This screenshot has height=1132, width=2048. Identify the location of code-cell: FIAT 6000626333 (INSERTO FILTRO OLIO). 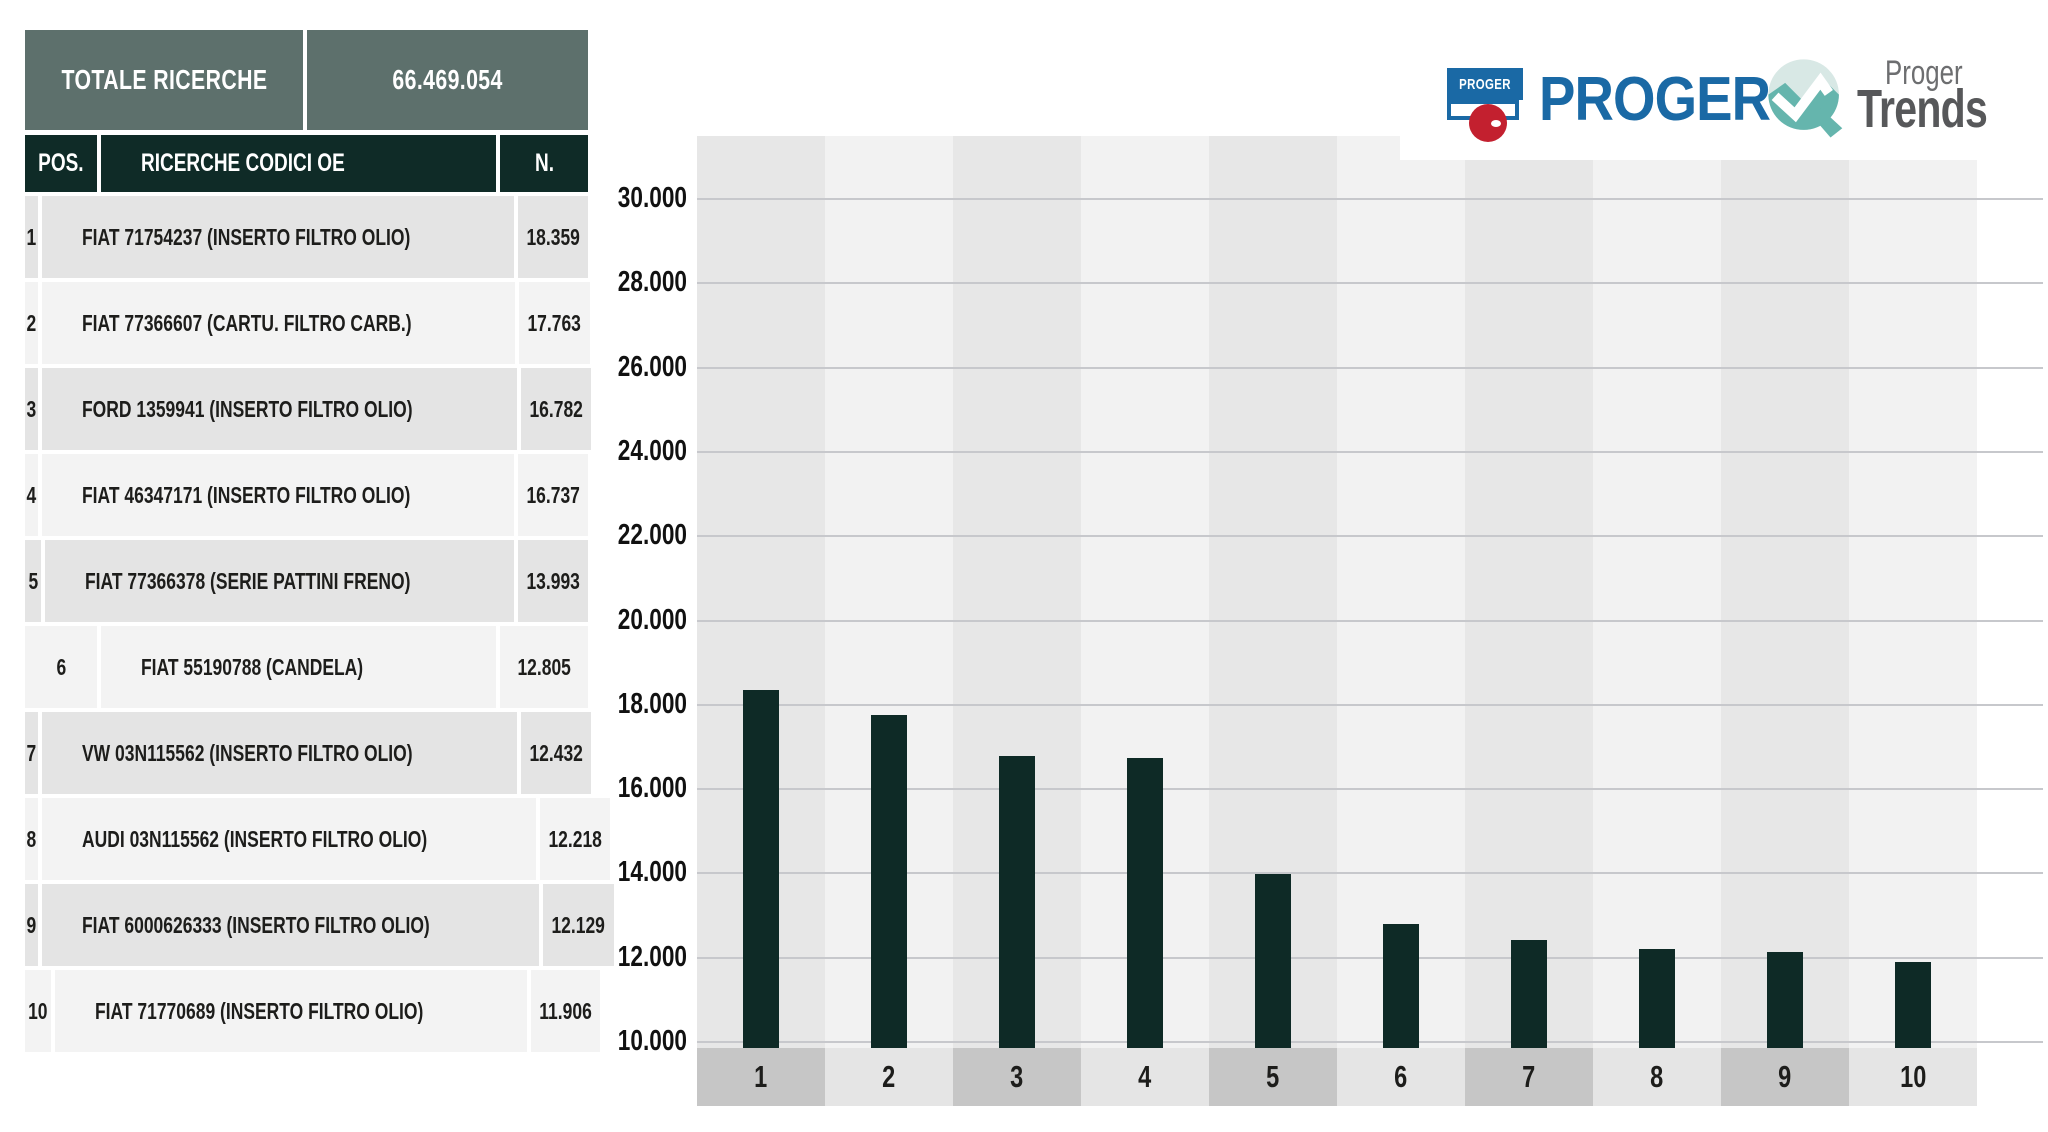
(290, 925).